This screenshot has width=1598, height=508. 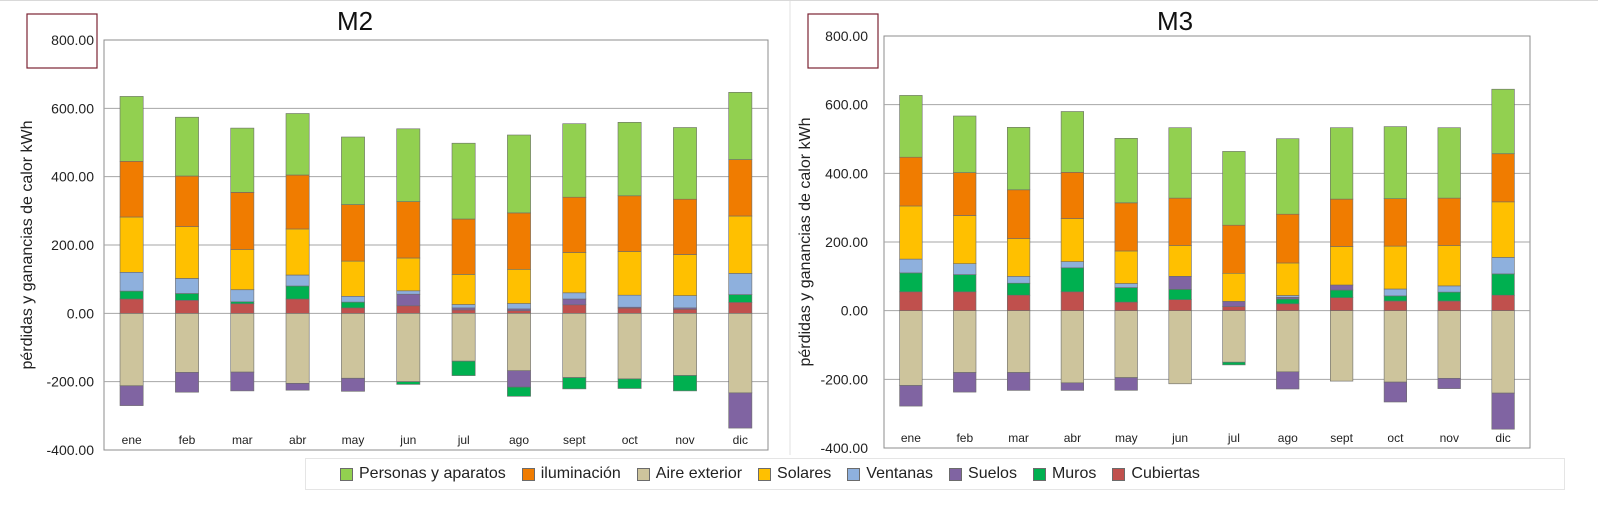 I want to click on legend-item: iluminación, so click(x=571, y=474).